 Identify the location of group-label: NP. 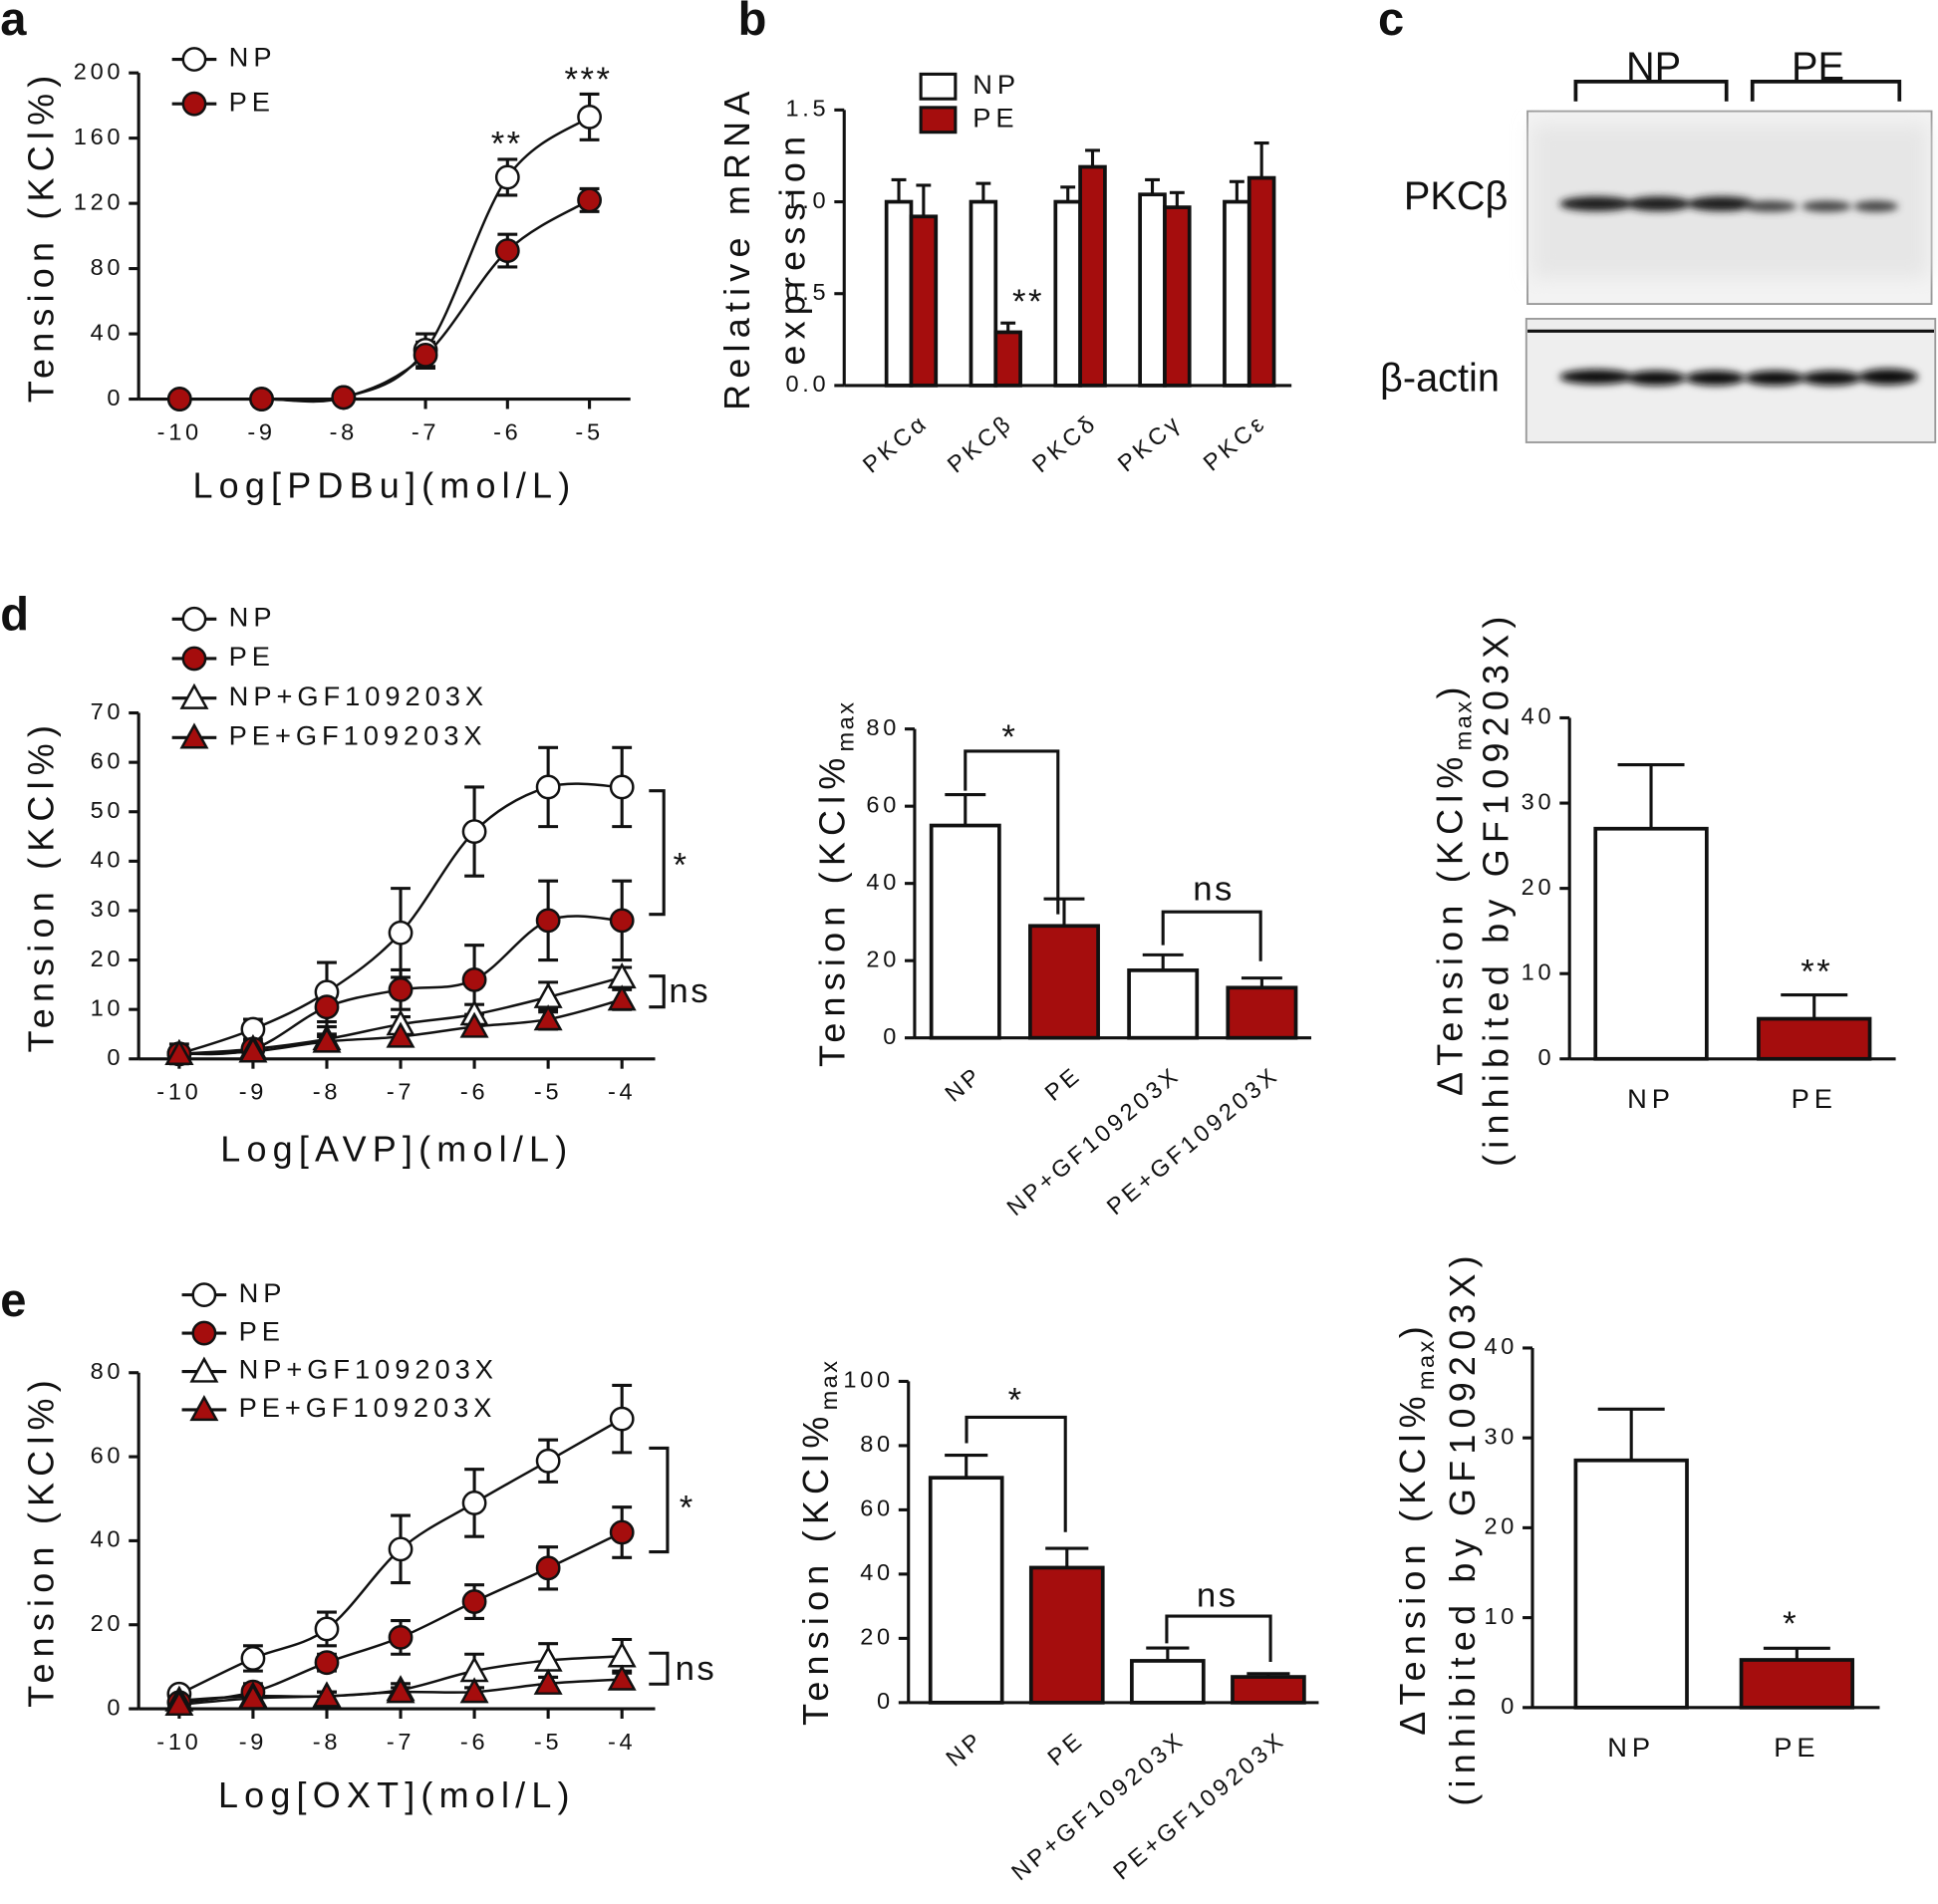
(1653, 67).